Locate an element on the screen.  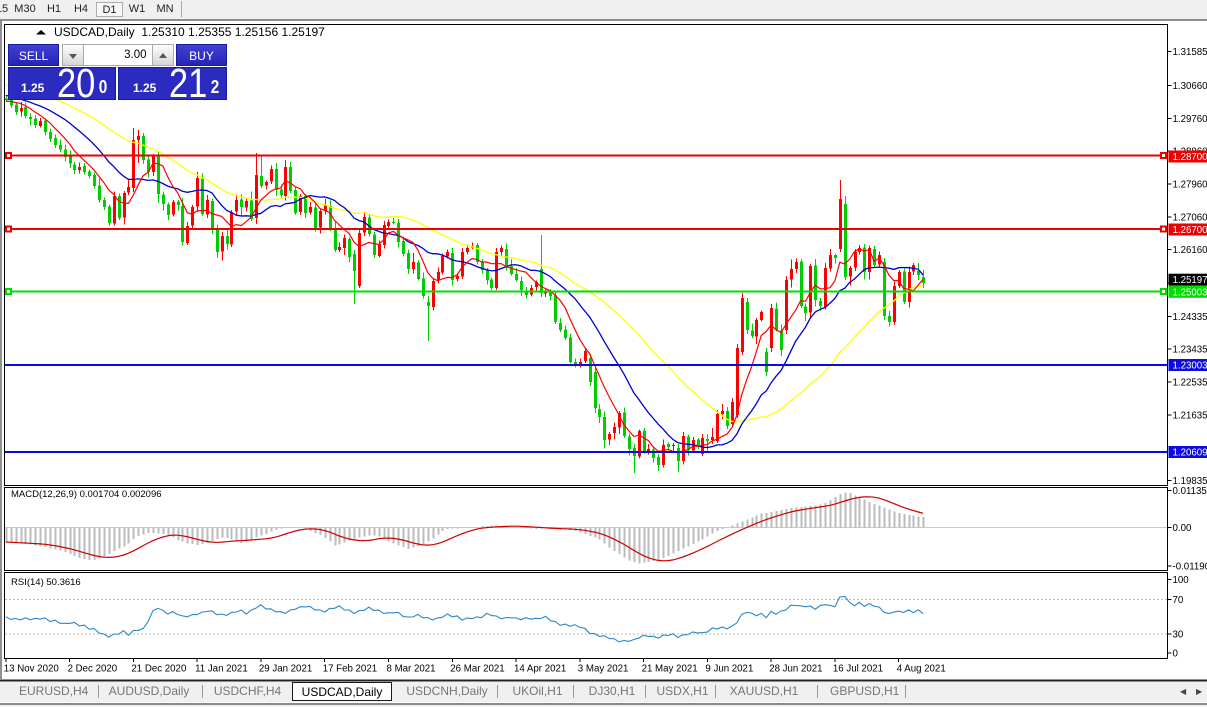
svg-text:MACD(12,26,9) 0.001704 0.00209: MACD(12,26,9) 0.001704 0.002096 is located at coordinates (86, 494).